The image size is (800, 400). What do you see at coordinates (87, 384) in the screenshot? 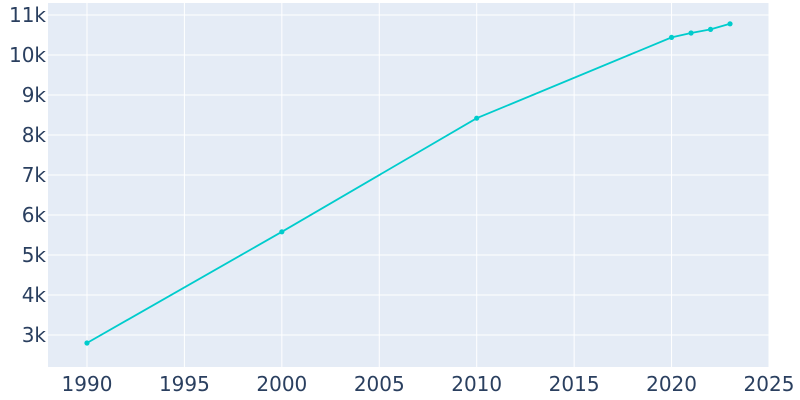
I see `x-tick-label: 1990` at bounding box center [87, 384].